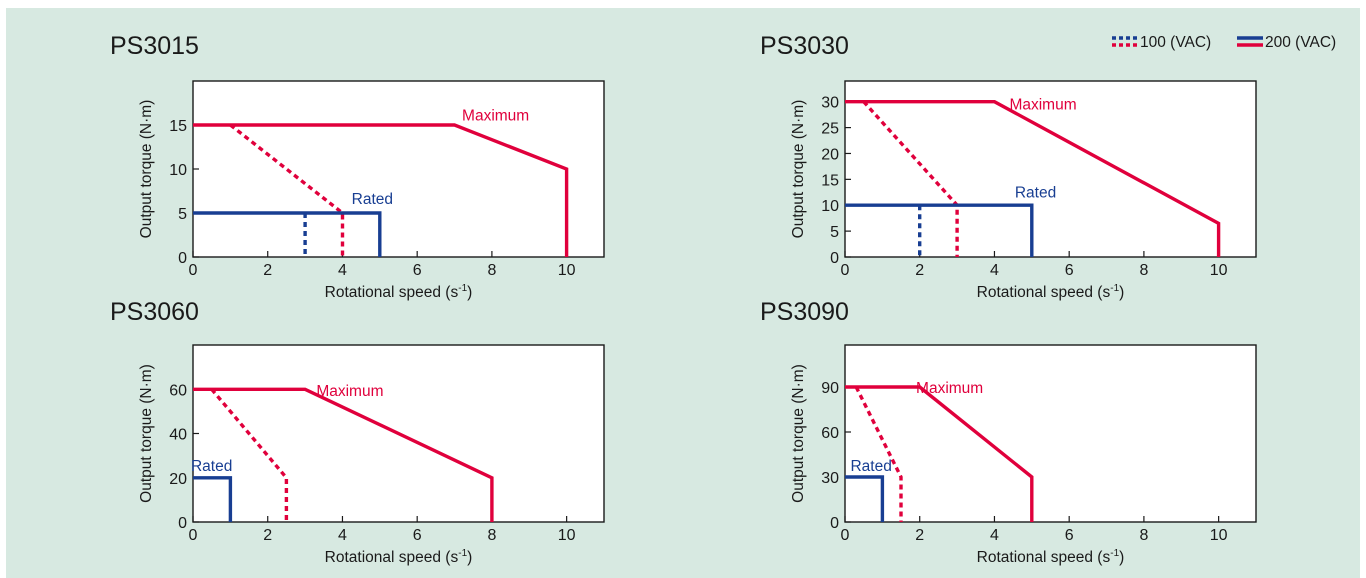  Describe the element at coordinates (1300, 42) in the screenshot. I see `legend-solid-label: 200 (VAC)` at that location.